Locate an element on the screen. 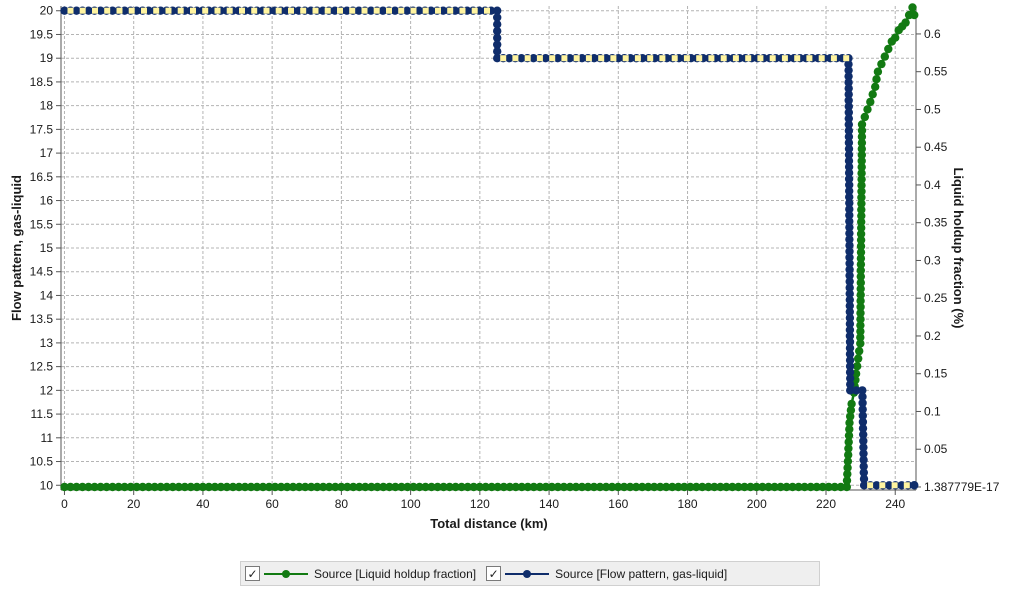 The image size is (1011, 591). y-left-tick-label: 17.5 is located at coordinates (42, 129).